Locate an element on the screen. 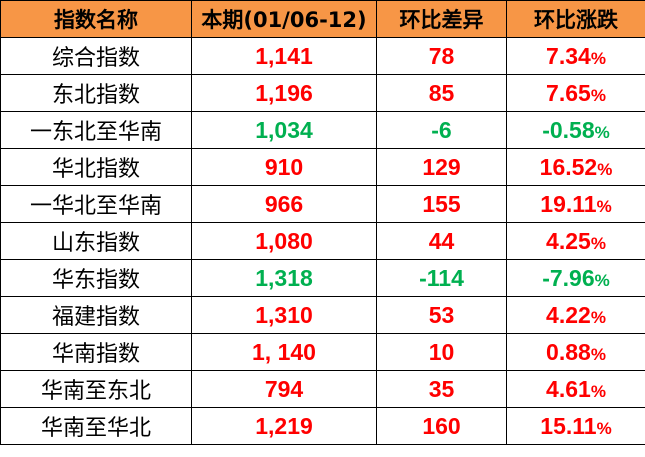 This screenshot has width=645, height=457. header-diff: 环比差异 is located at coordinates (441, 19).